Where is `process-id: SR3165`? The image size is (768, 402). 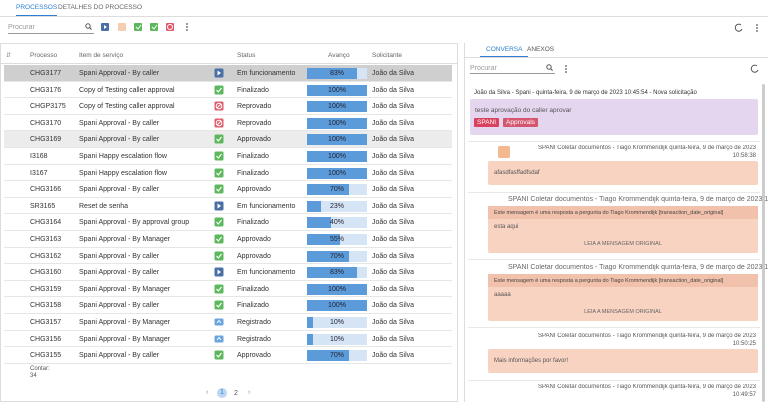
process-id: SR3165 is located at coordinates (43, 206).